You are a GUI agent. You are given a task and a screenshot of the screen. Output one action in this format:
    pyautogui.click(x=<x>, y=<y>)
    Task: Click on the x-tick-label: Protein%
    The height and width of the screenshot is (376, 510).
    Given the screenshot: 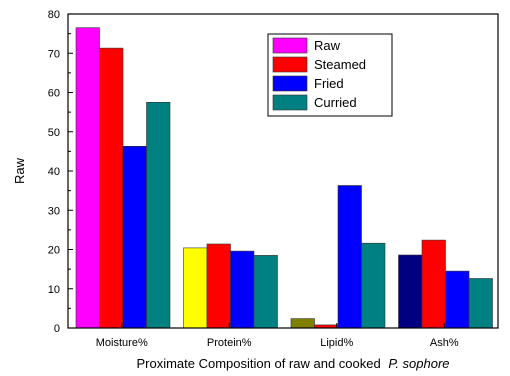 What is the action you would take?
    pyautogui.click(x=229, y=343)
    